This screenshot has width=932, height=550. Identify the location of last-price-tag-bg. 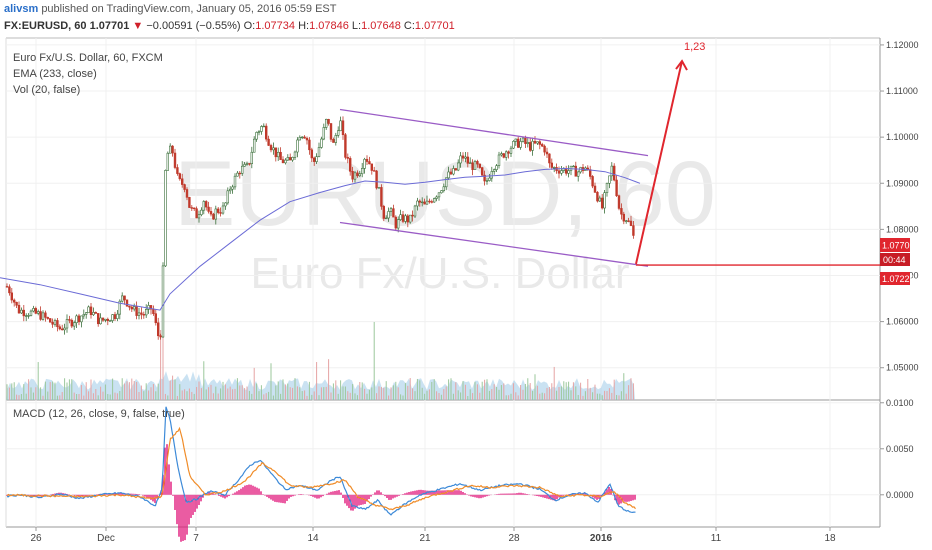
(895, 245).